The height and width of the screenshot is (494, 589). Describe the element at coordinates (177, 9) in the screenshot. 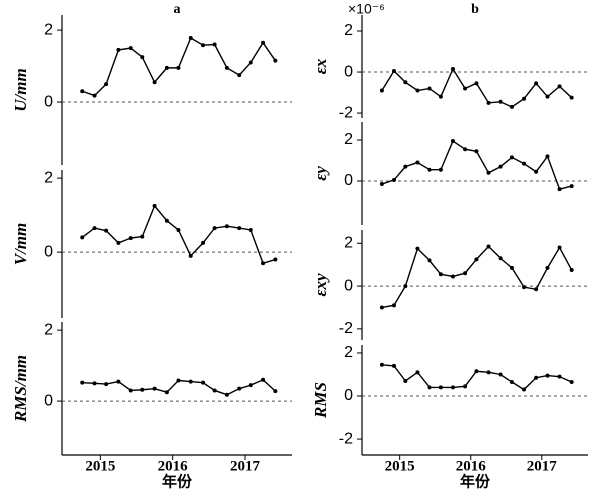

I see `panel-title: a` at that location.